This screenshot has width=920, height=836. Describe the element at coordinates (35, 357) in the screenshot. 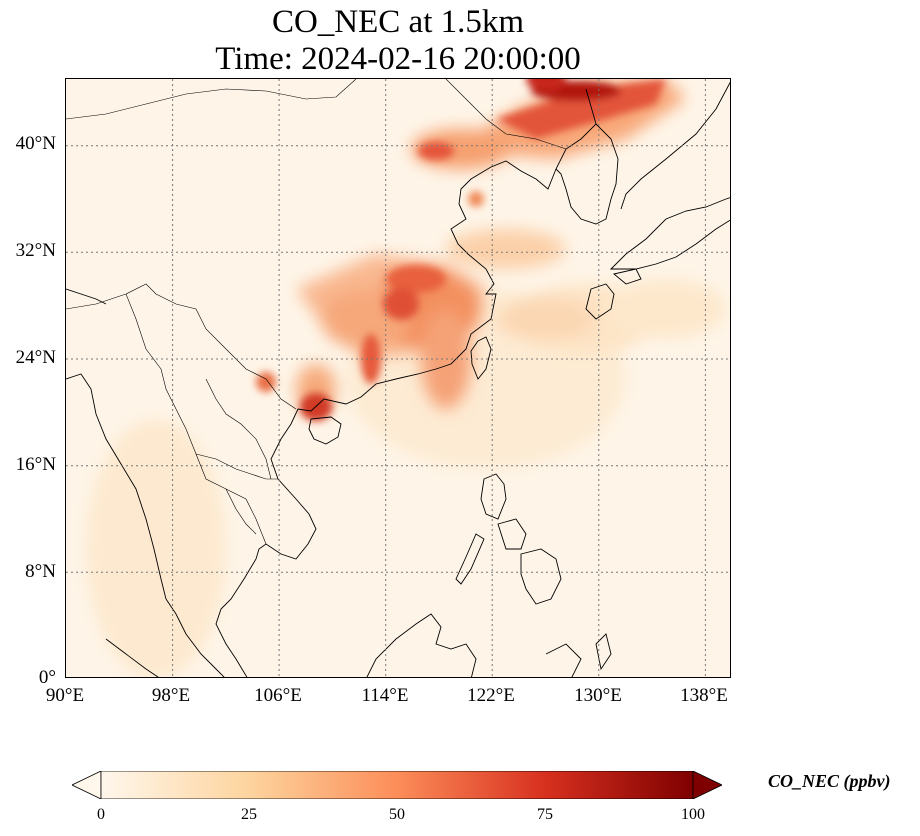

I see `lat-tick-24n: 24°N` at that location.